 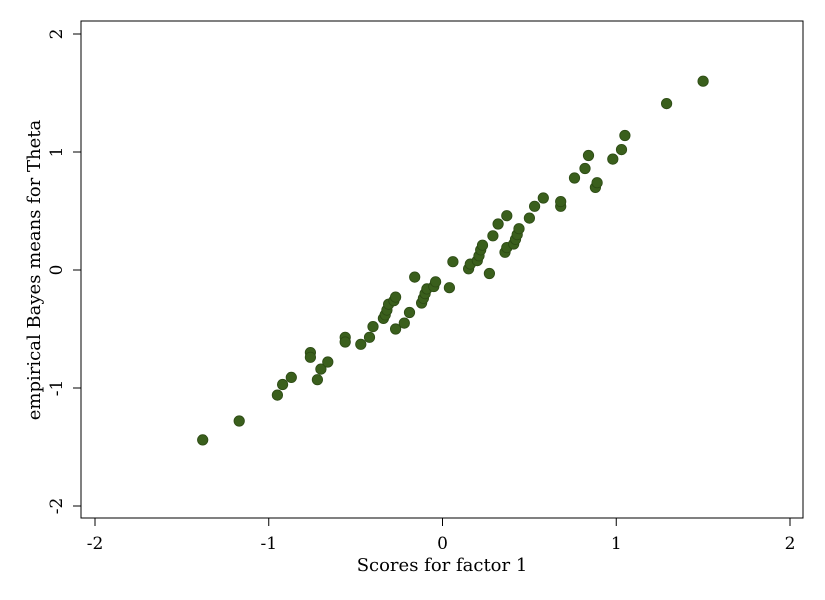 What do you see at coordinates (57, 388) in the screenshot?
I see `y-tick-label: -1` at bounding box center [57, 388].